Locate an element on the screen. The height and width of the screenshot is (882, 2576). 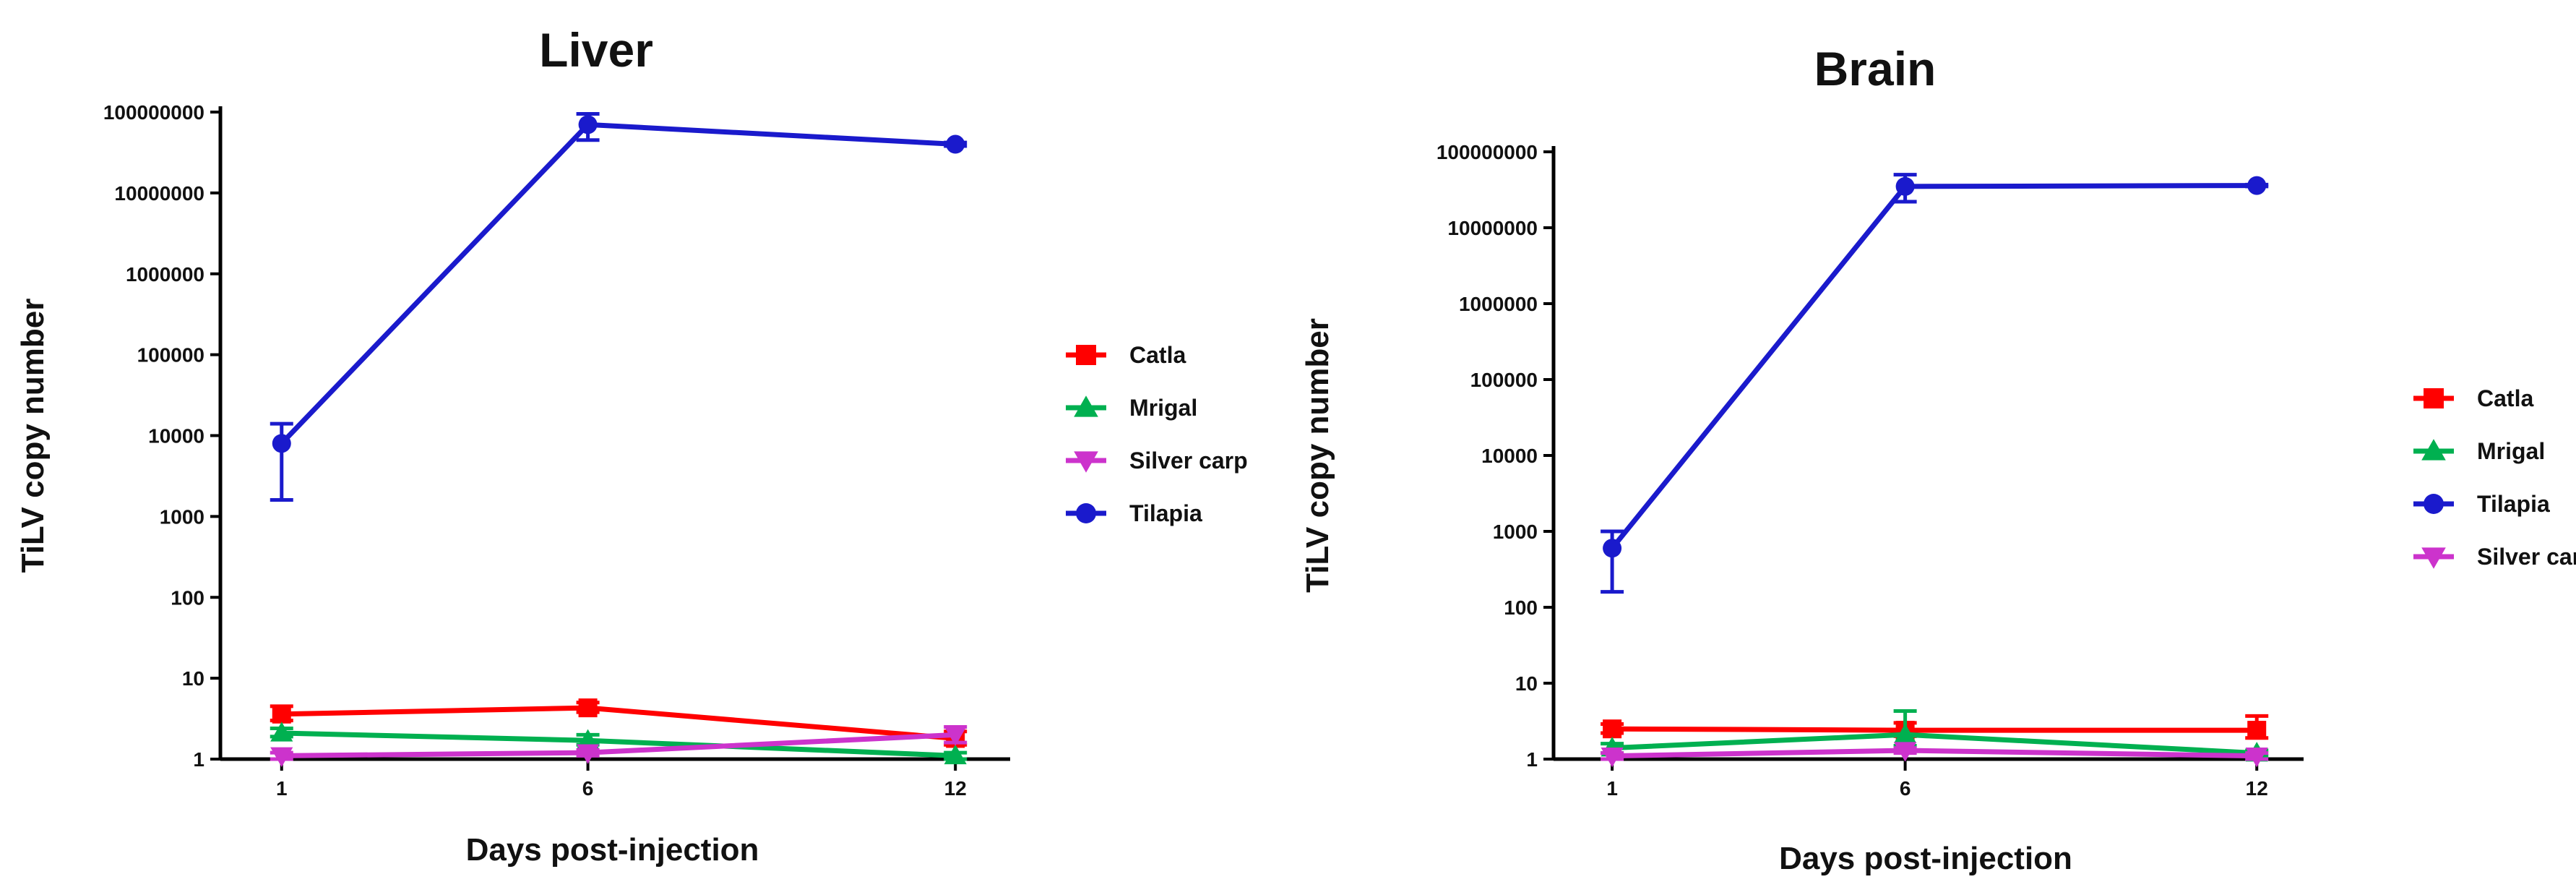
chart-title: Brain is located at coordinates (1875, 68).